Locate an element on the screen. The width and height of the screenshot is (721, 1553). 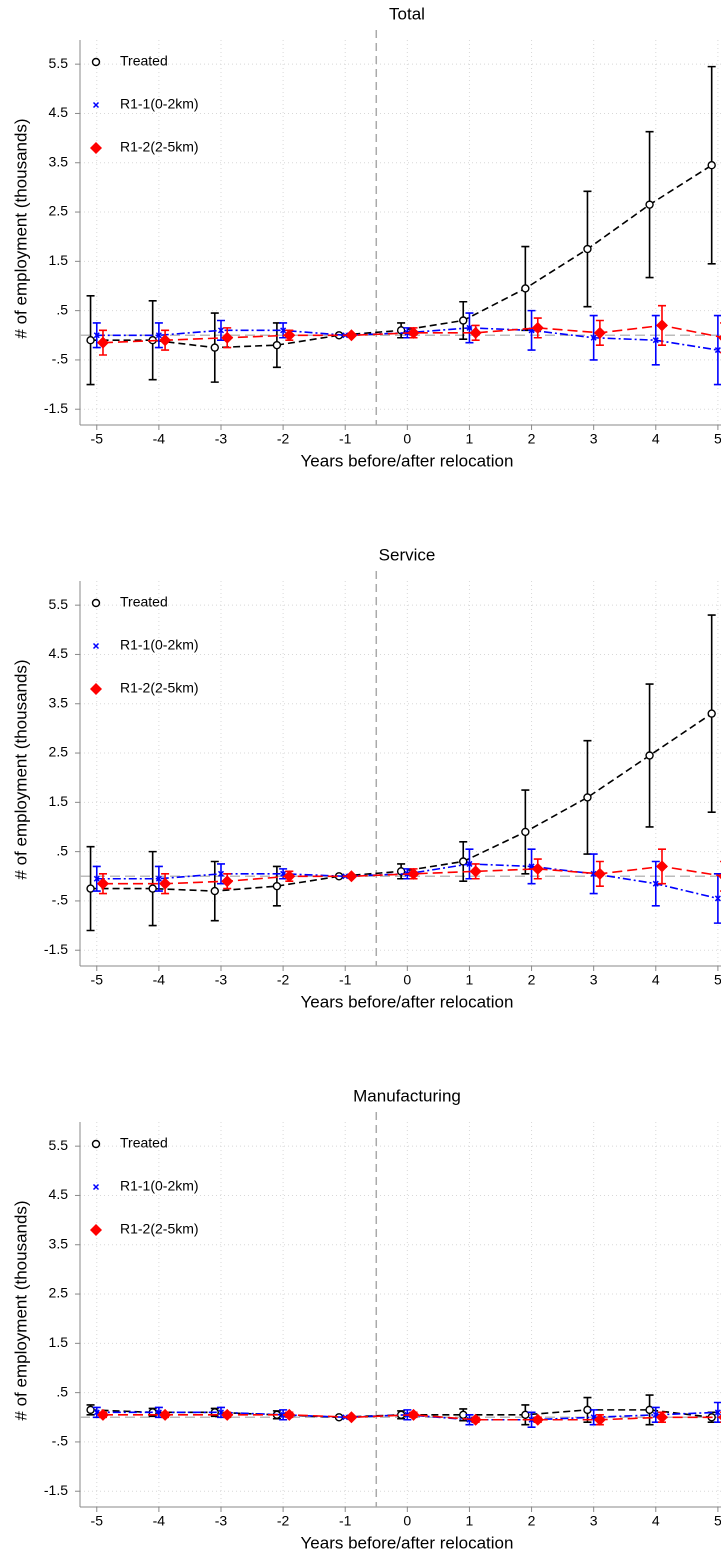
x-tick-label: 1 is located at coordinates (470, 980).